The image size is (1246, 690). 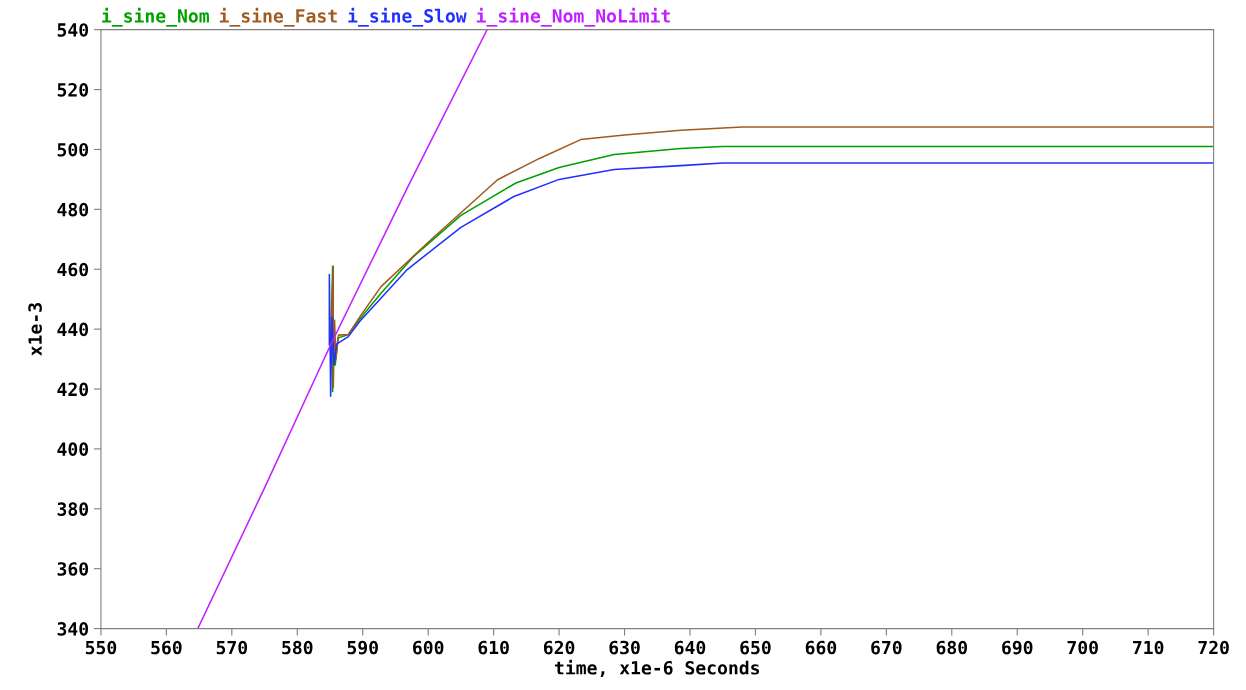 I want to click on y-tick-label: 460, so click(x=73, y=269).